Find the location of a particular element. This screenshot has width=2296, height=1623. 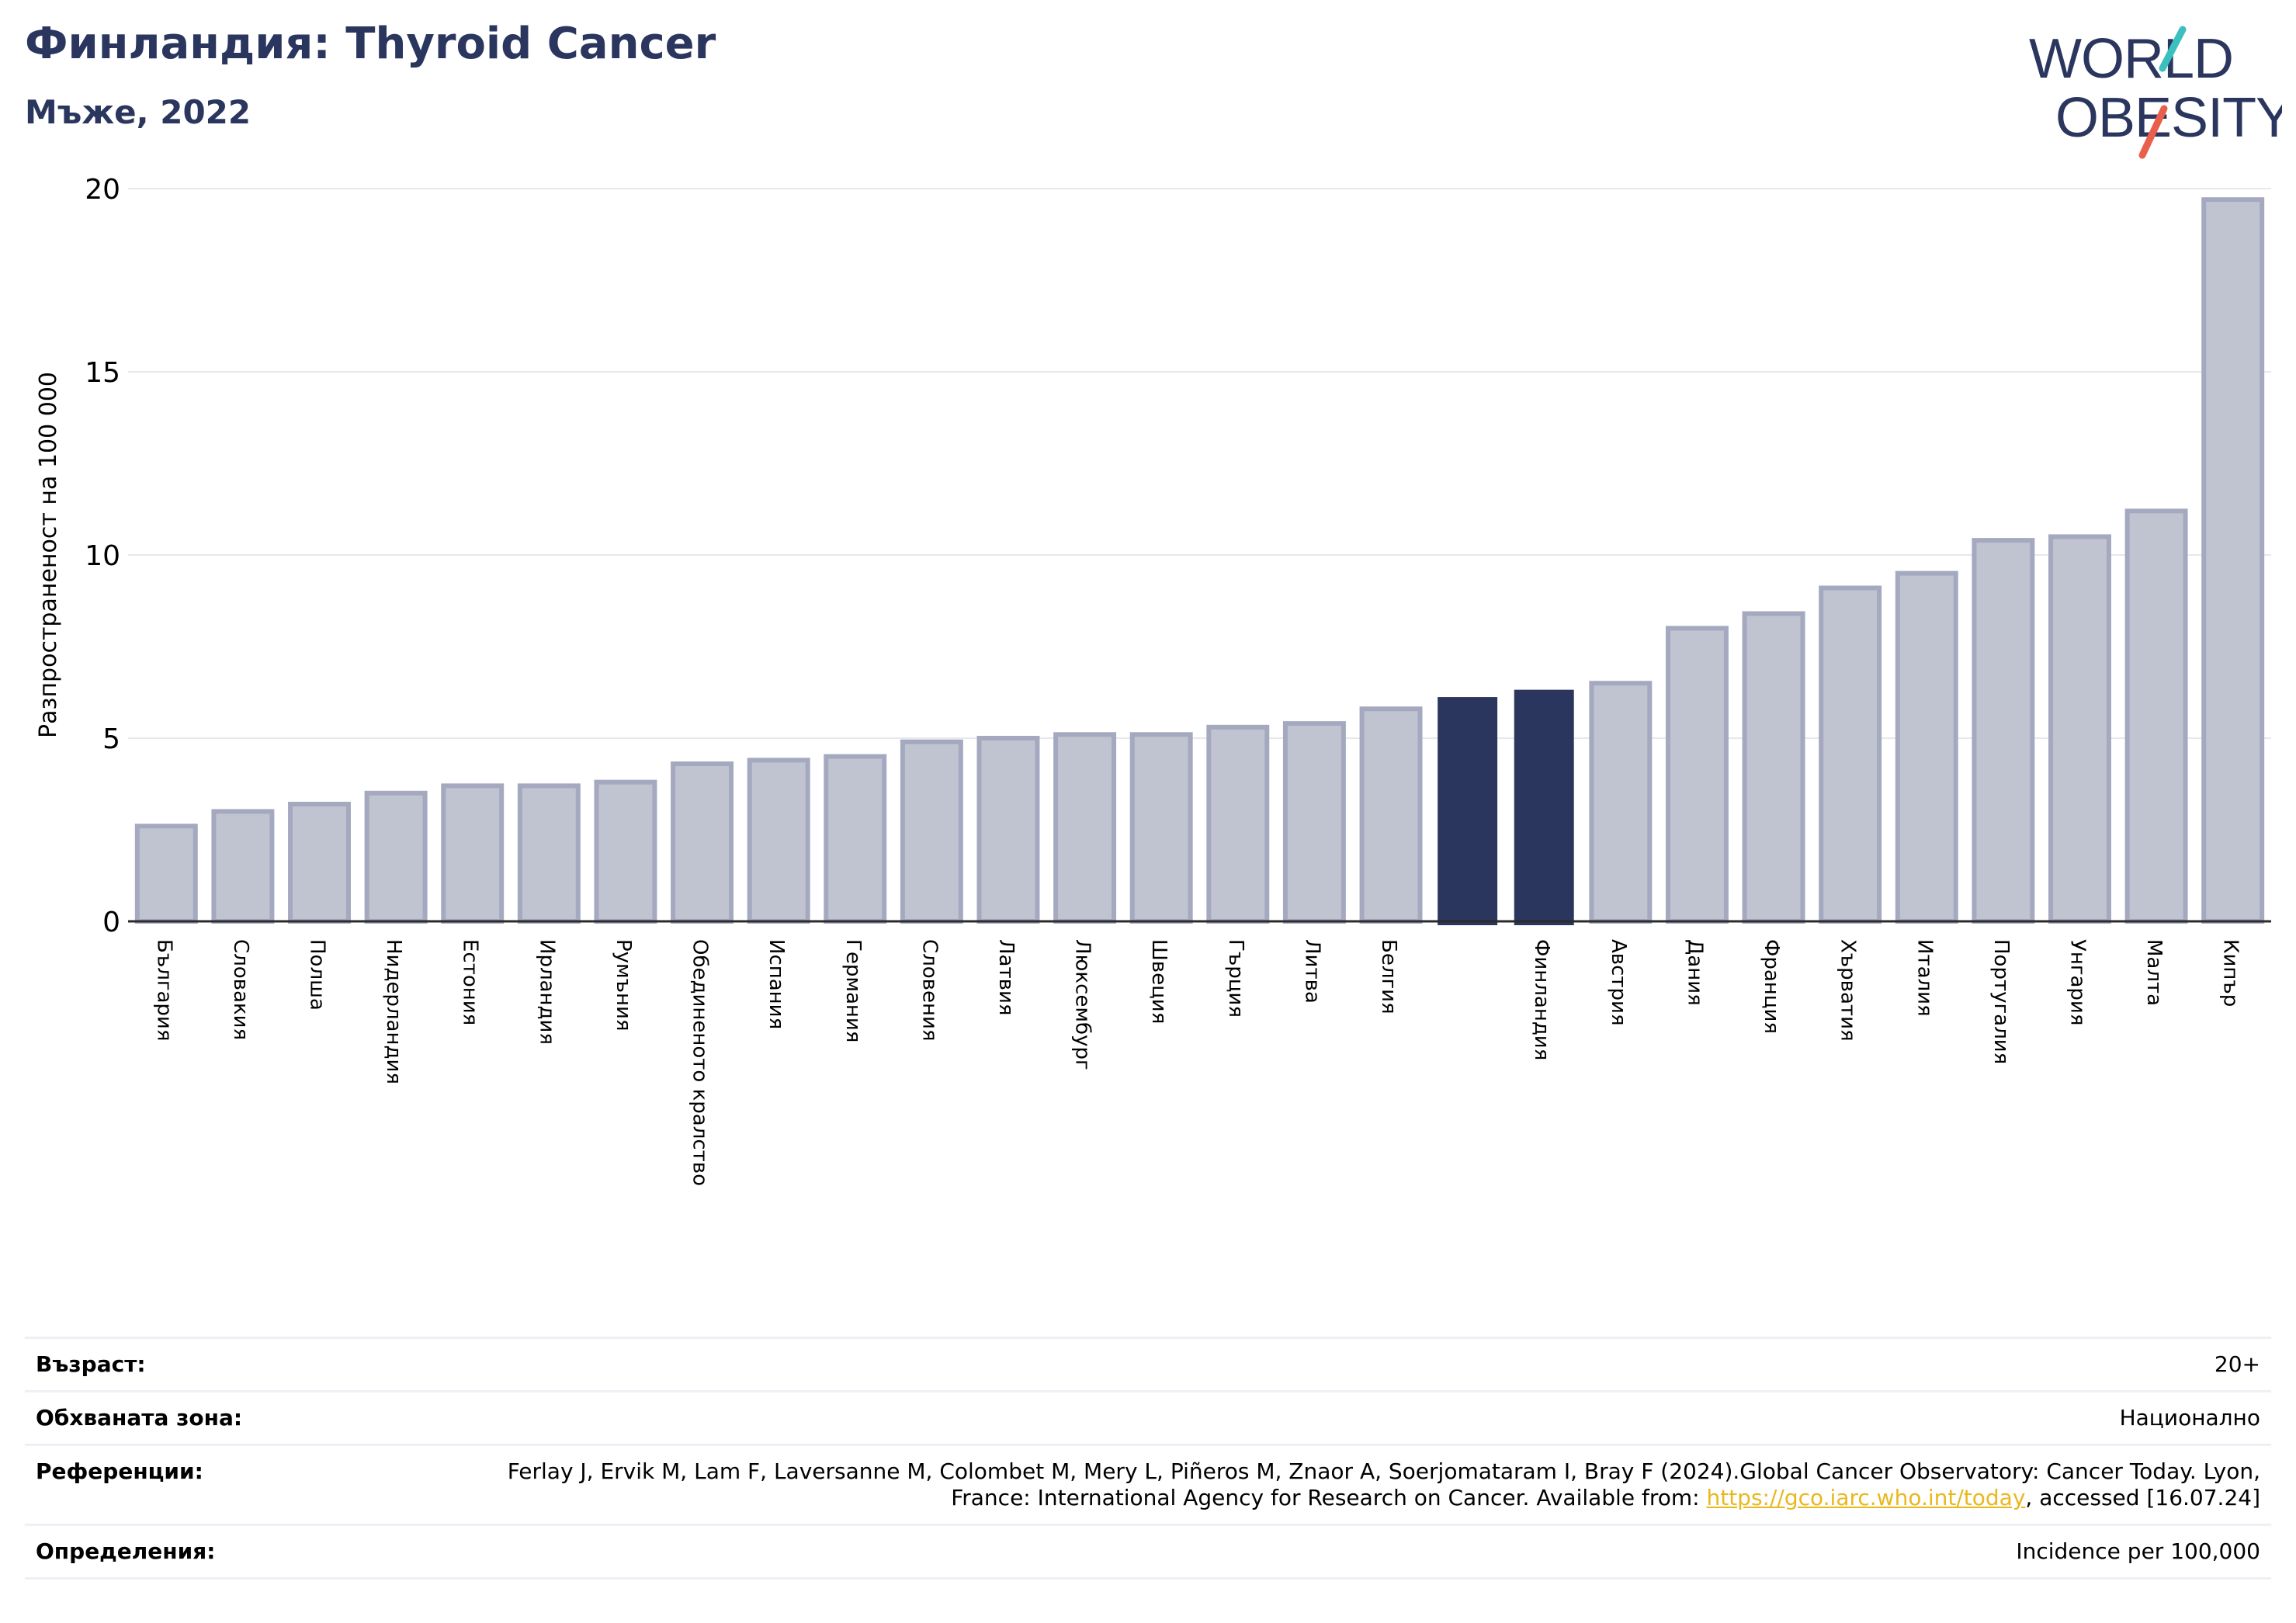

x-tick-label: Кипър is located at coordinates (2230, 973).